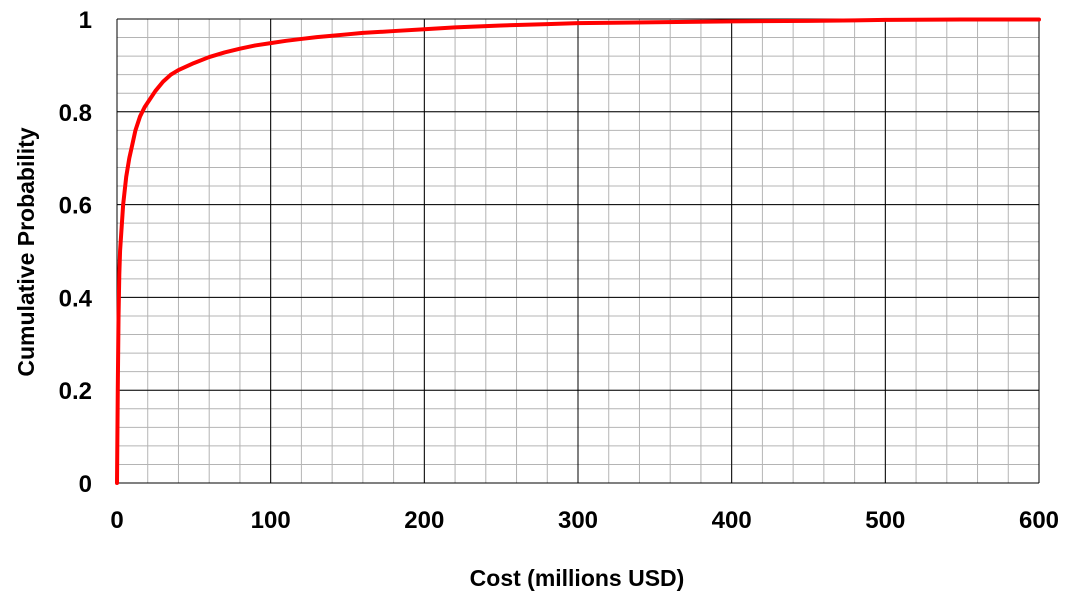 The width and height of the screenshot is (1068, 599). I want to click on x-tick-label: 300, so click(578, 520).